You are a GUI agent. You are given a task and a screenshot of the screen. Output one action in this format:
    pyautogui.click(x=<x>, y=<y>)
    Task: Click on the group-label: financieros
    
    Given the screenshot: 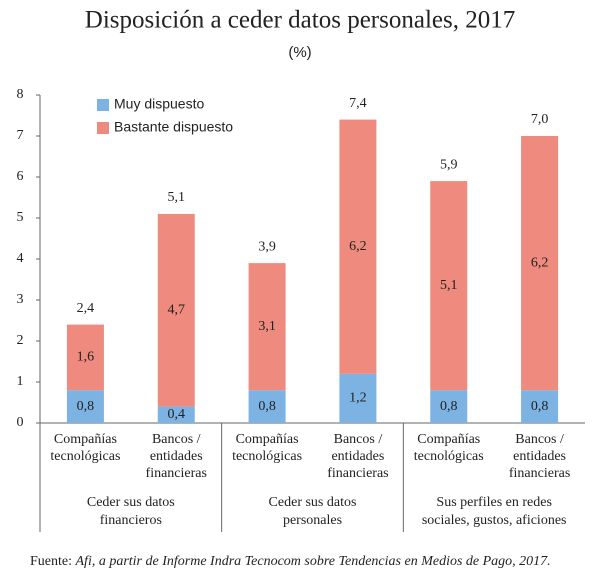 What is the action you would take?
    pyautogui.click(x=131, y=520)
    